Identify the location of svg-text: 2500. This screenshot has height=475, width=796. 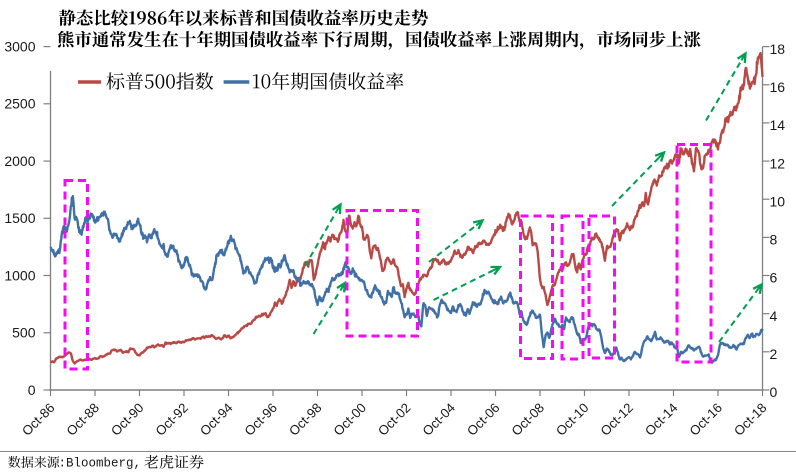
(19, 104).